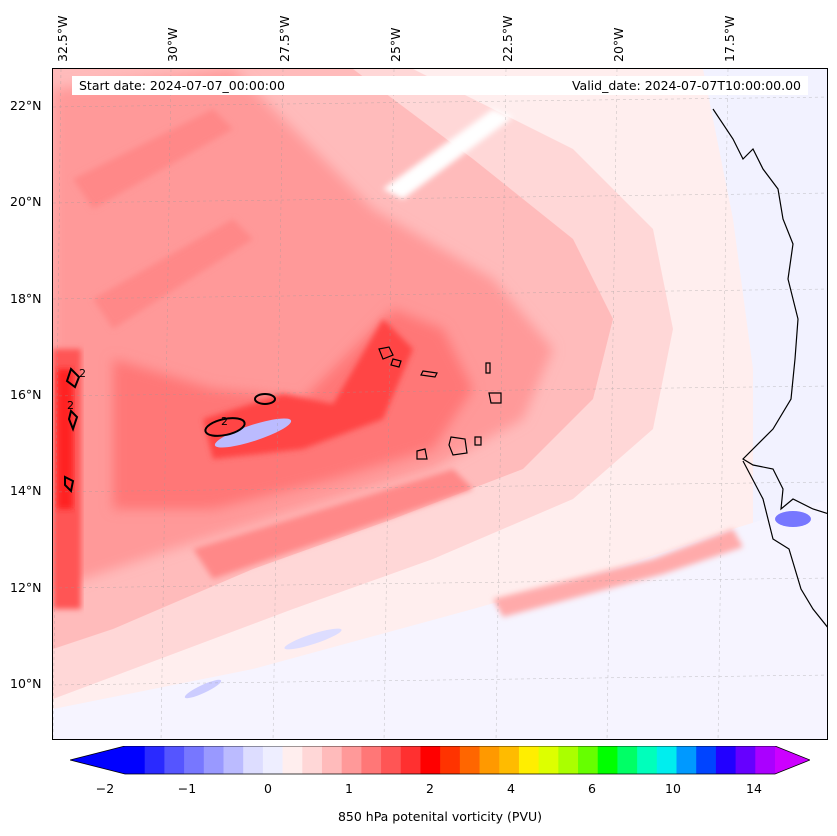  Describe the element at coordinates (395, 44) in the screenshot. I see `lon-label-25W: 25°W` at that location.